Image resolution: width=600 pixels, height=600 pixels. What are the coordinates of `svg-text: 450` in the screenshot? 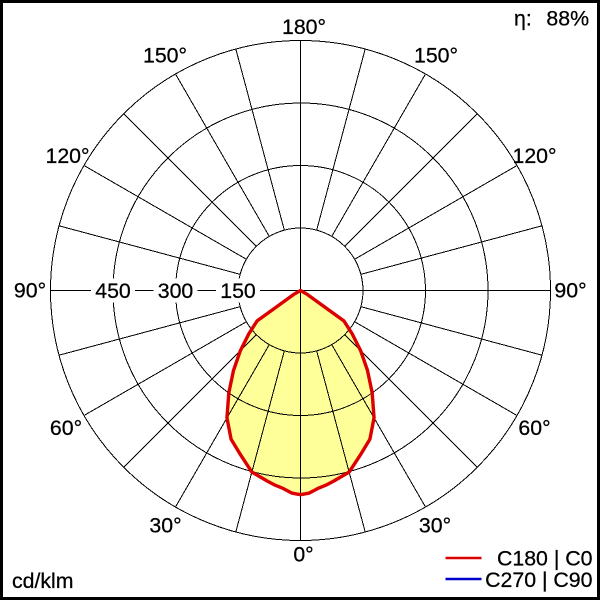 It's located at (113, 291).